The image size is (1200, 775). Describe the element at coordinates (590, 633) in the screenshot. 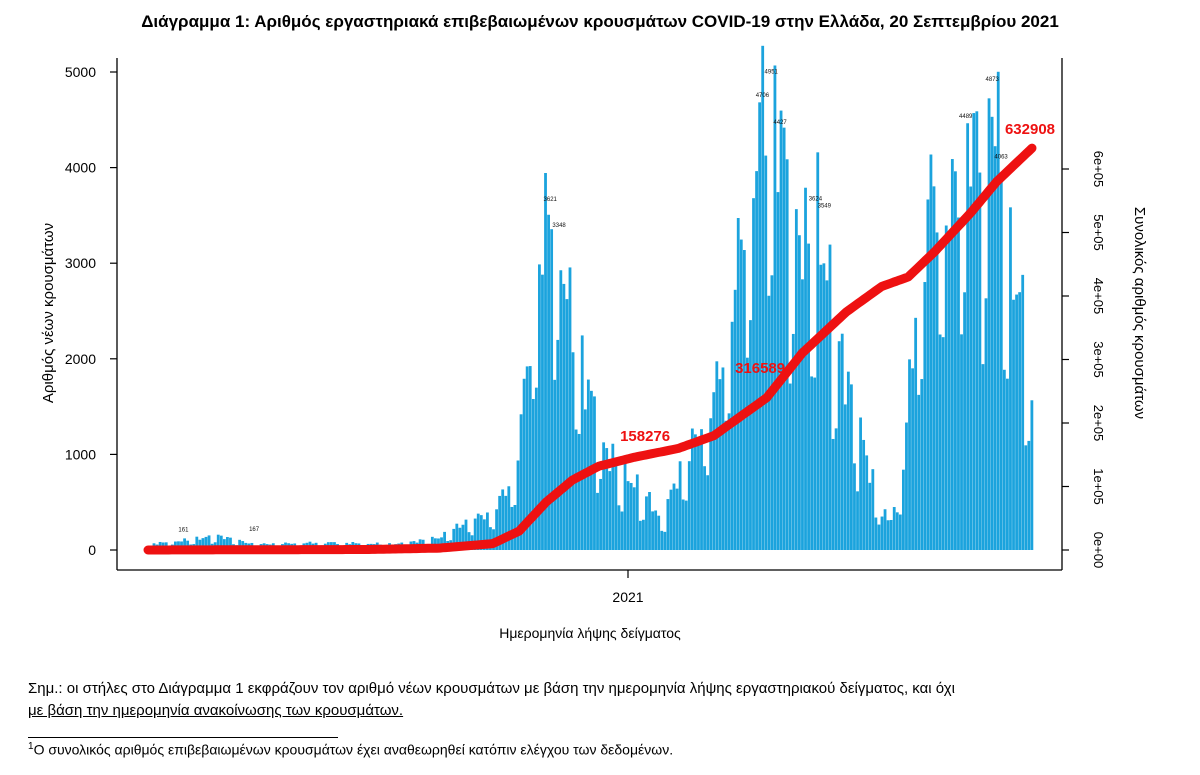

I see `x-axis-label: Ημερομηνία λήψης δείγματος` at that location.